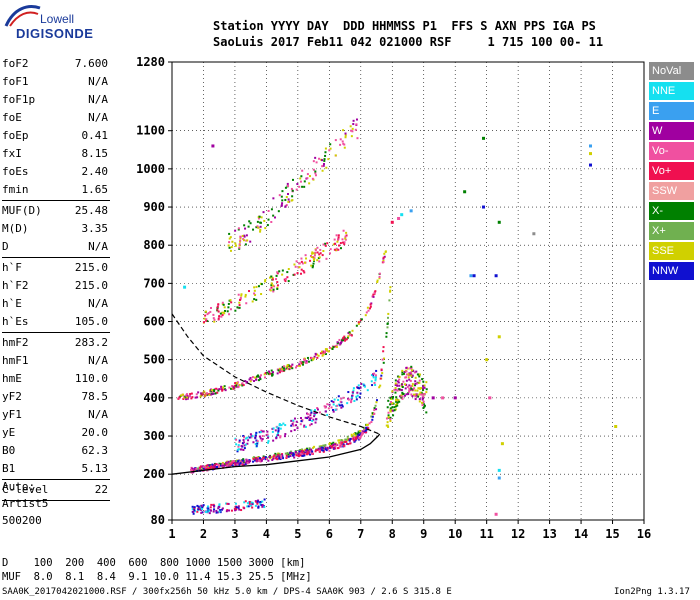  Describe the element at coordinates (56, 257) in the screenshot. I see `param-divider` at that location.